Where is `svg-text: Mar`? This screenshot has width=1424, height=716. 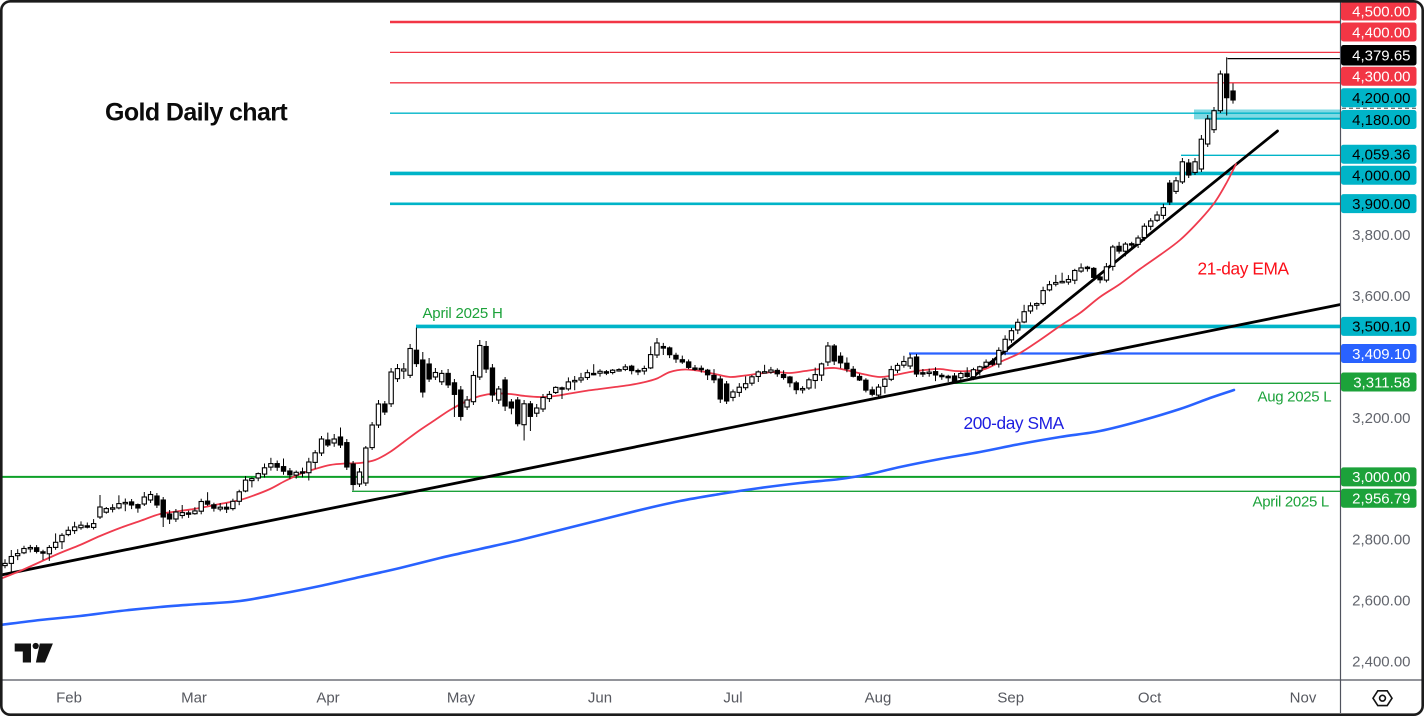
svg-text: Mar is located at coordinates (194, 698).